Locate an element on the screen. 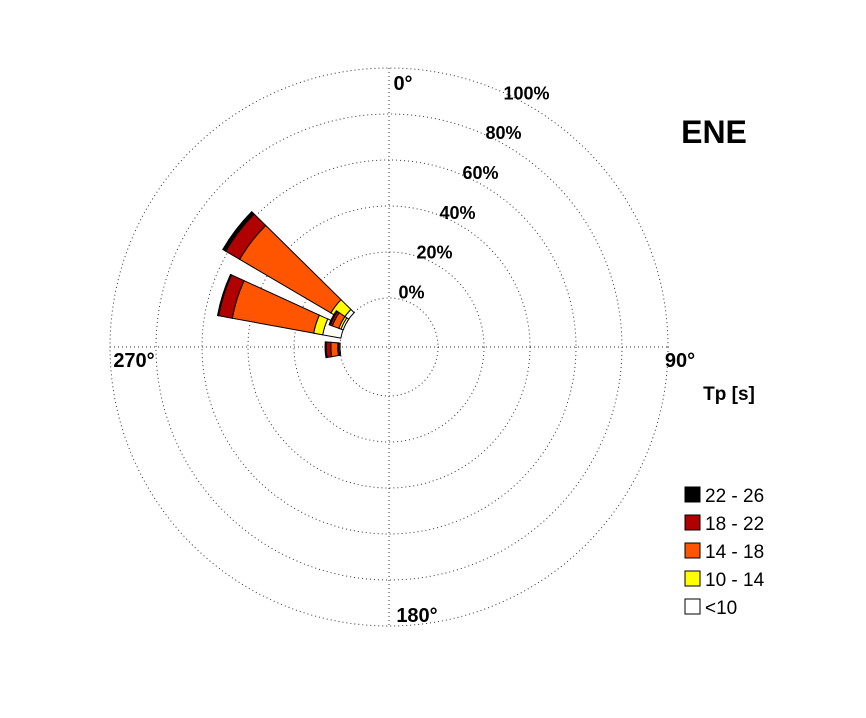  legend-label: <10 is located at coordinates (721, 608).